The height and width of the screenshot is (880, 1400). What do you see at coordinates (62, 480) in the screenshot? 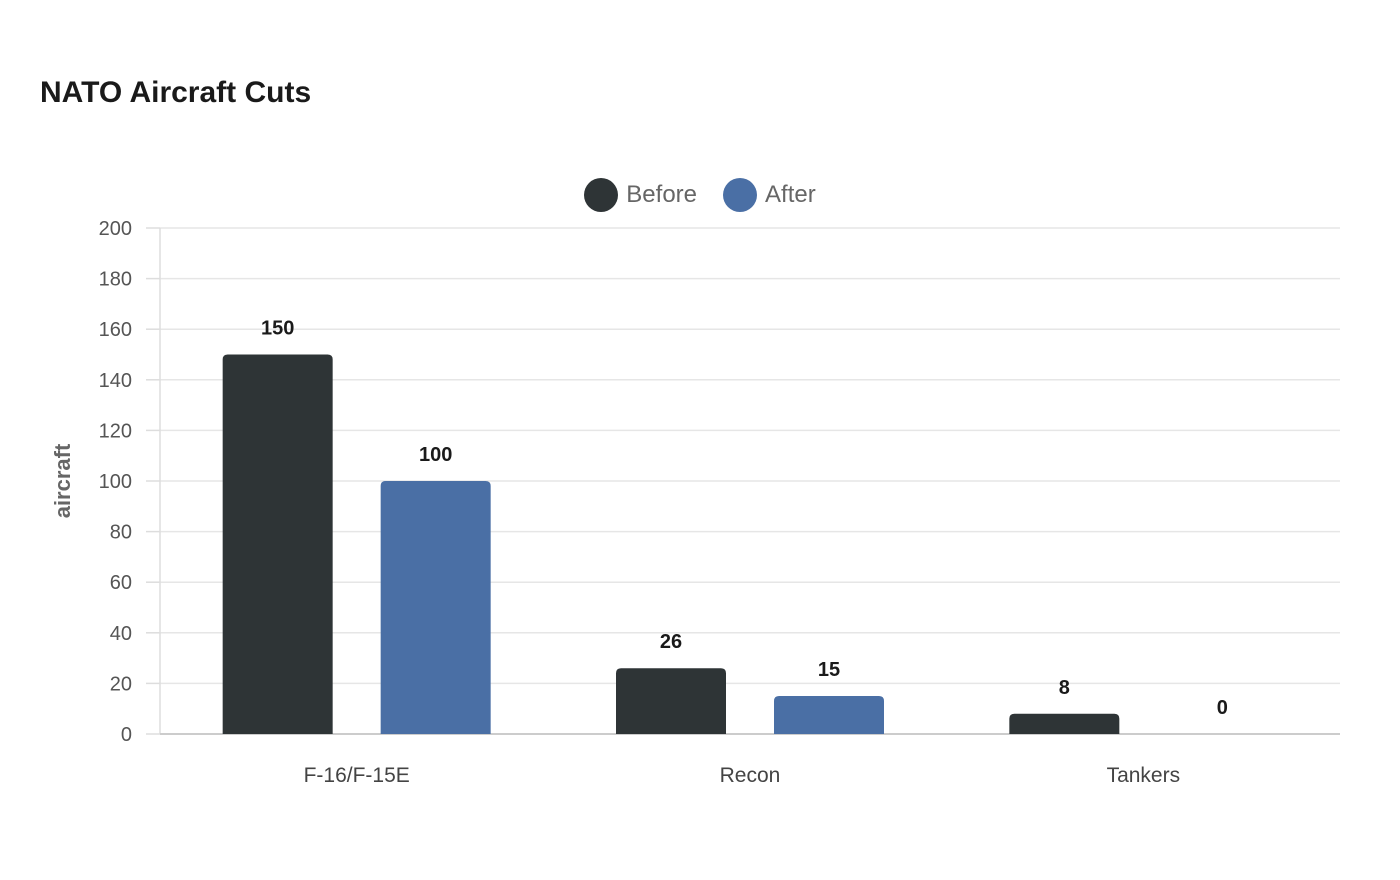
I see `y-axis-title: aircraft` at bounding box center [62, 480].